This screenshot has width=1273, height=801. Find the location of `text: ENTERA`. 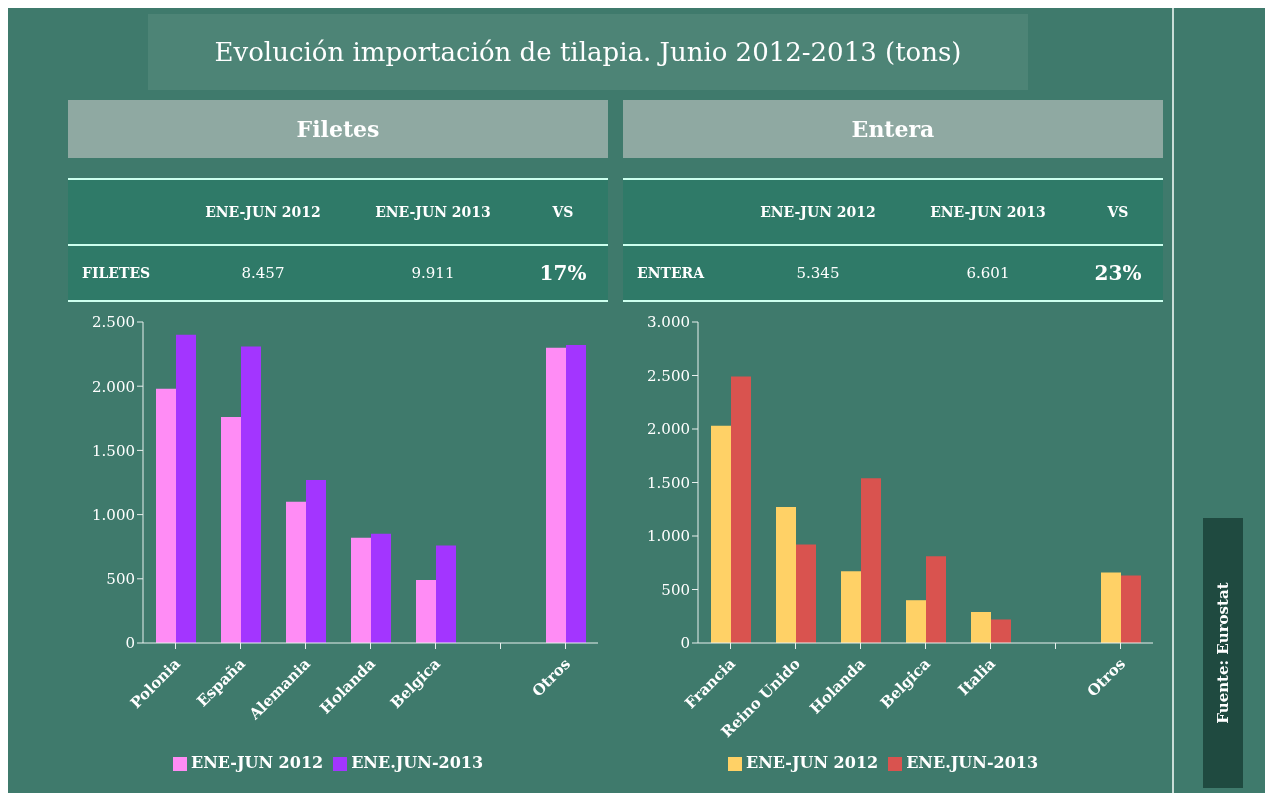

text: ENTERA is located at coordinates (671, 273).